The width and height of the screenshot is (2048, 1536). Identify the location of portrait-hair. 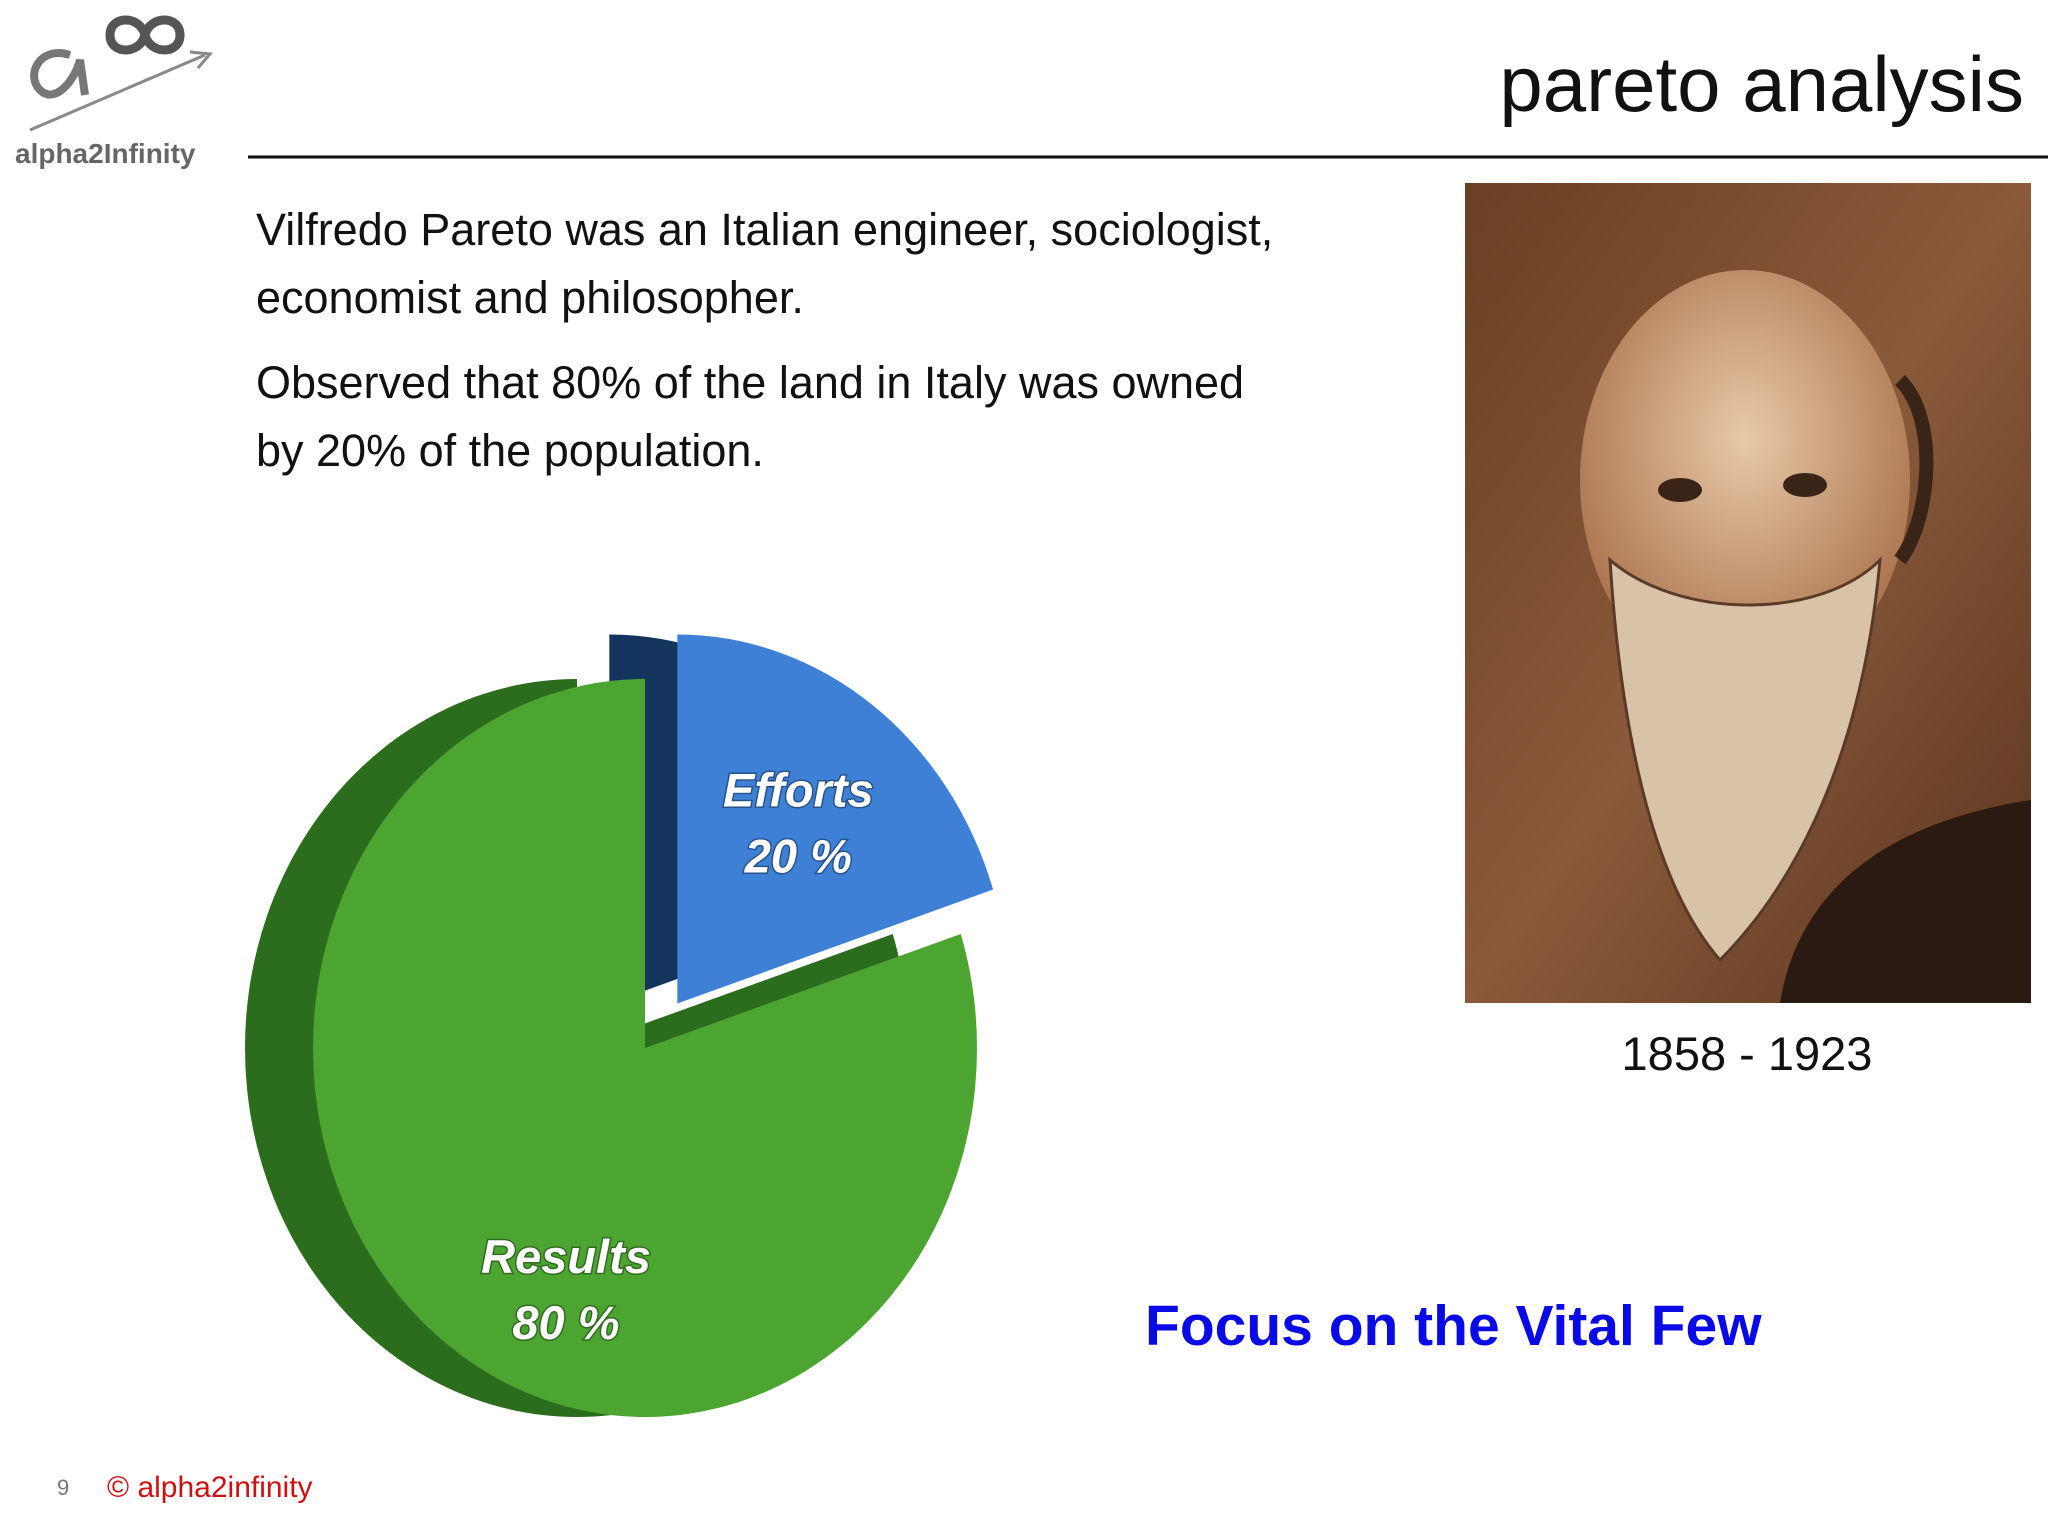
(1914, 470).